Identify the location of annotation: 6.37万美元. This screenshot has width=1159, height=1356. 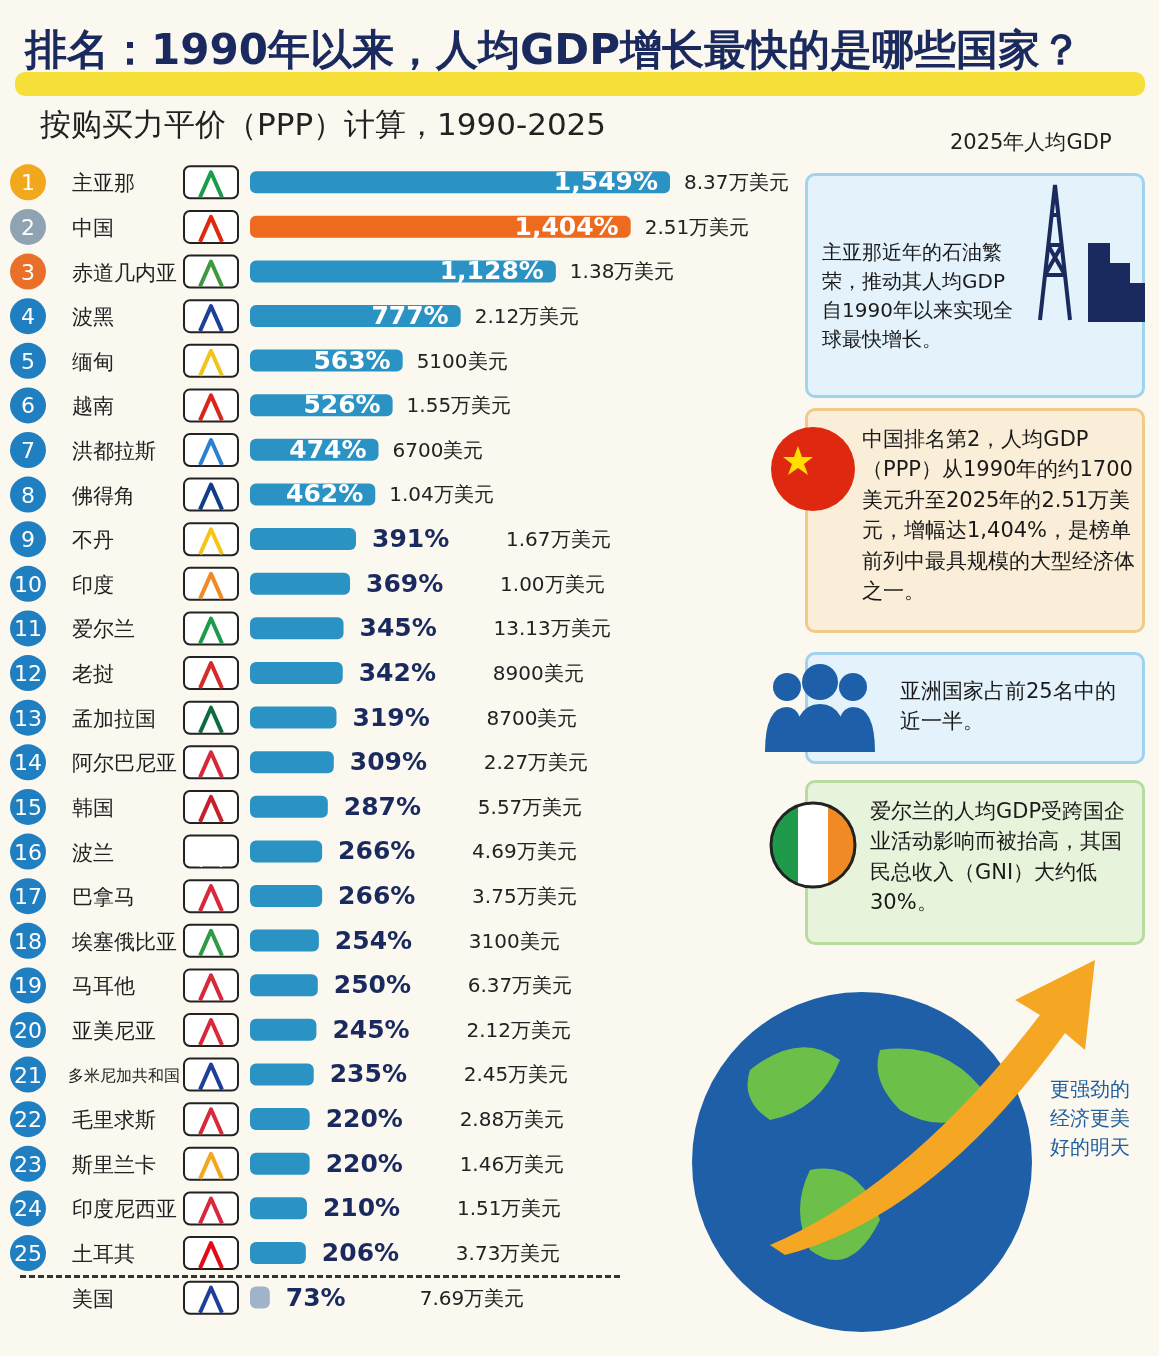
(520, 985).